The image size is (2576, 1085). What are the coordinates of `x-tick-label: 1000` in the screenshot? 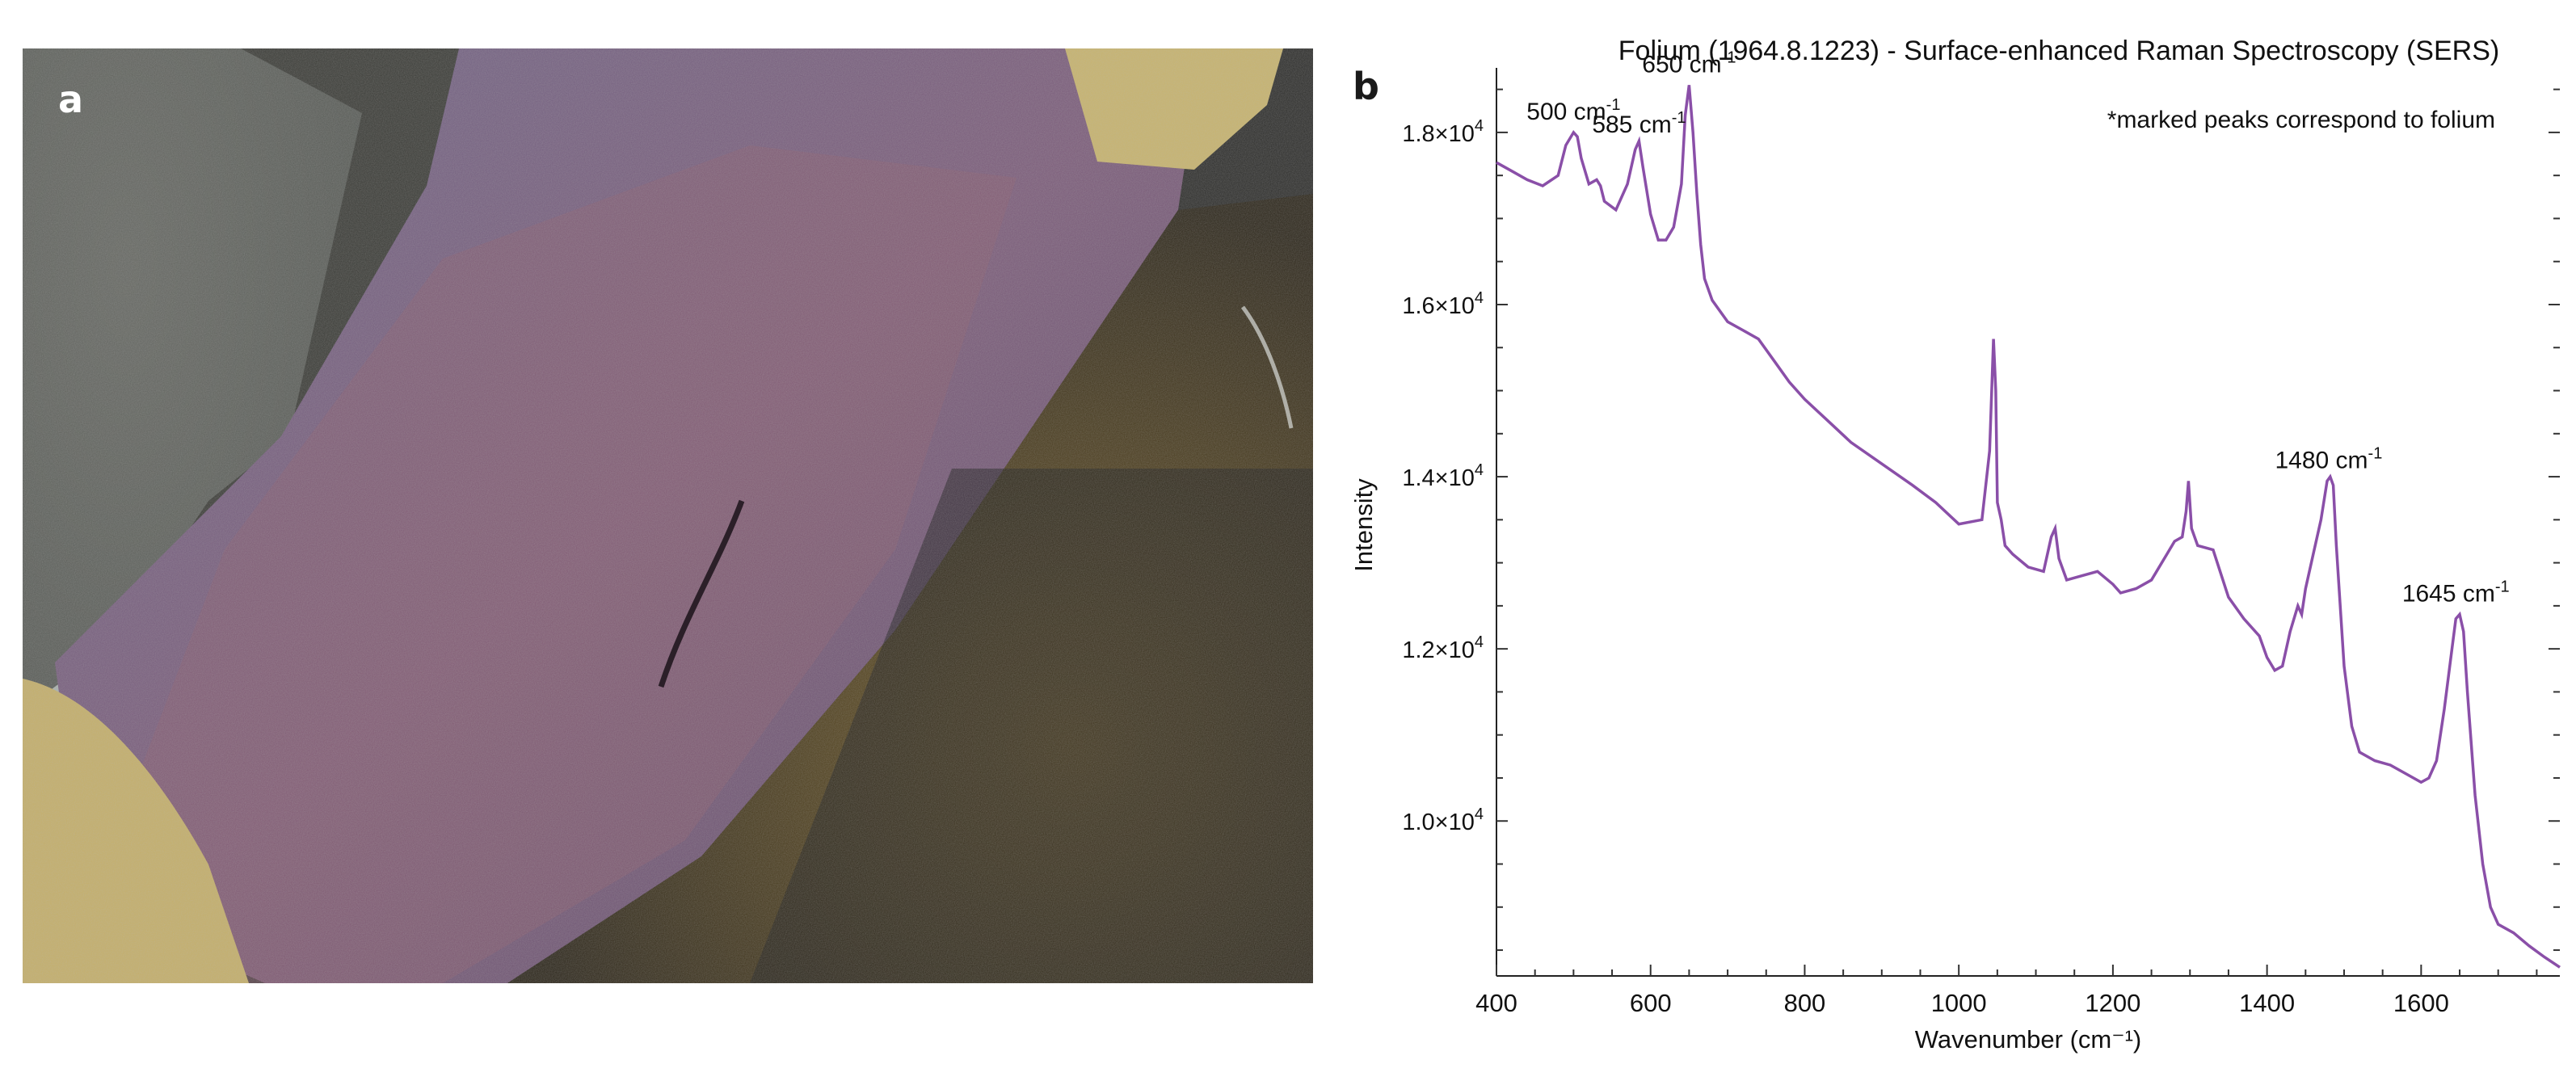 It's located at (1959, 1003).